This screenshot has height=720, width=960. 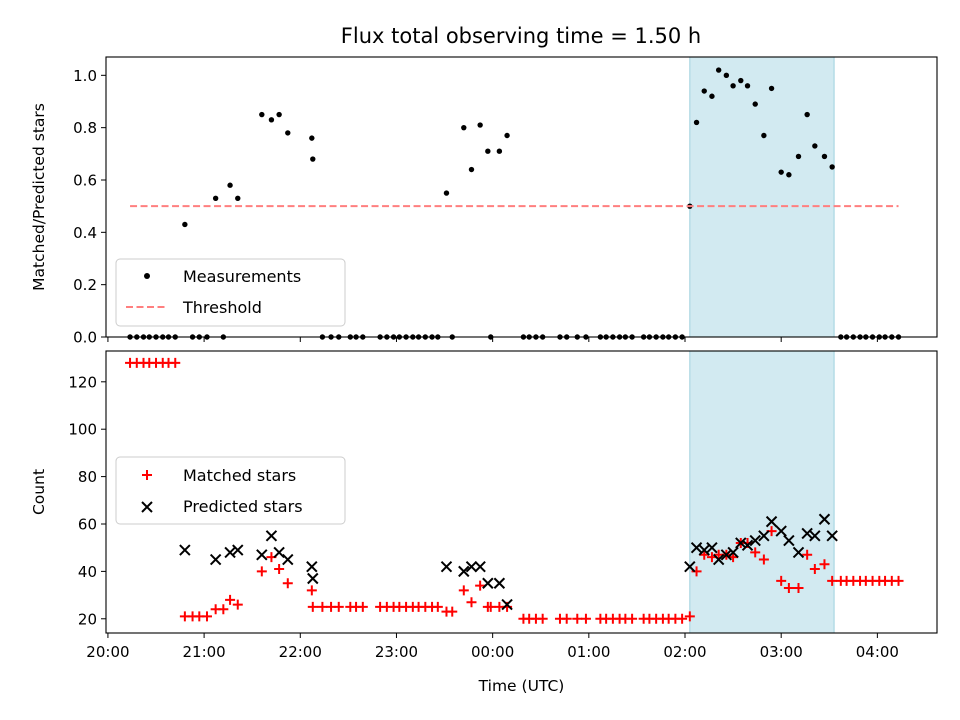 I want to click on ratio-y-ticks: 0.0 0.2 0.4 0.6 0.8 1.0, so click(x=89, y=207).